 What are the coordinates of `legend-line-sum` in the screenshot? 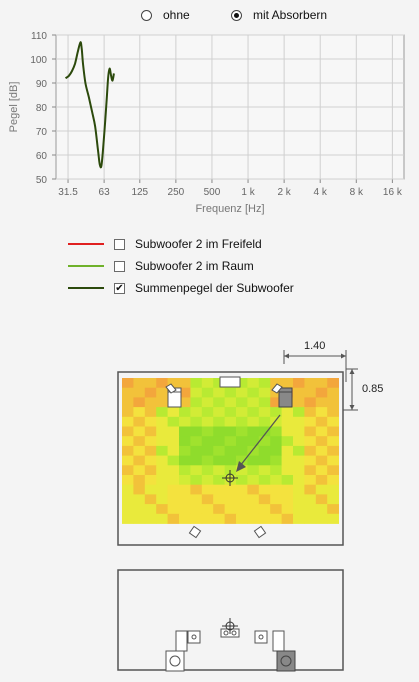 It's located at (86, 288).